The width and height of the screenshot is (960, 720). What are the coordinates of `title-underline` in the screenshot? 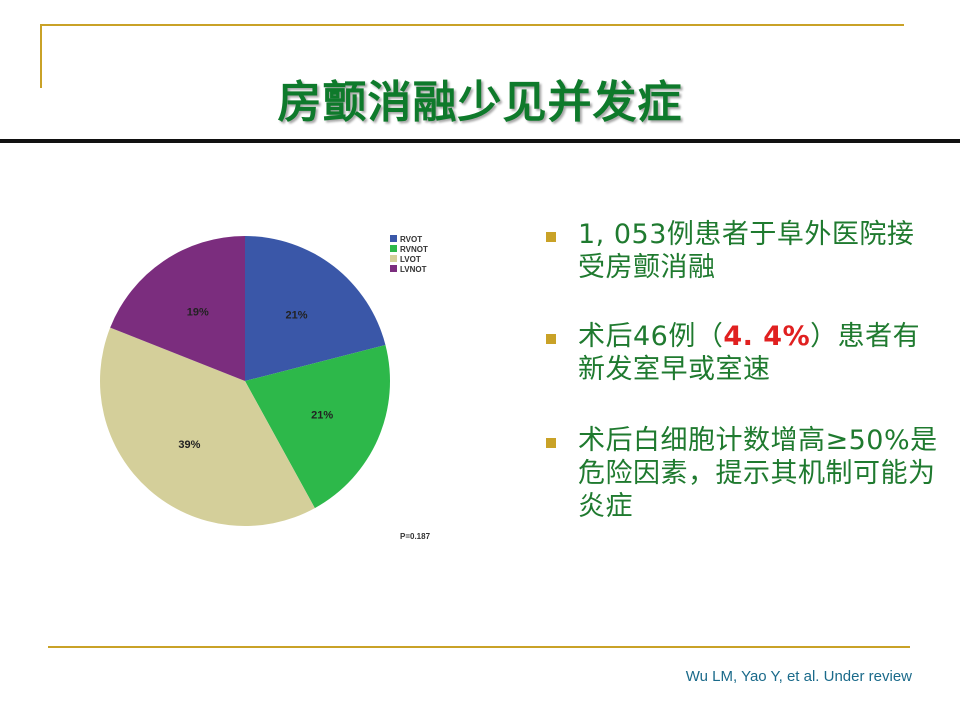 It's located at (480, 141).